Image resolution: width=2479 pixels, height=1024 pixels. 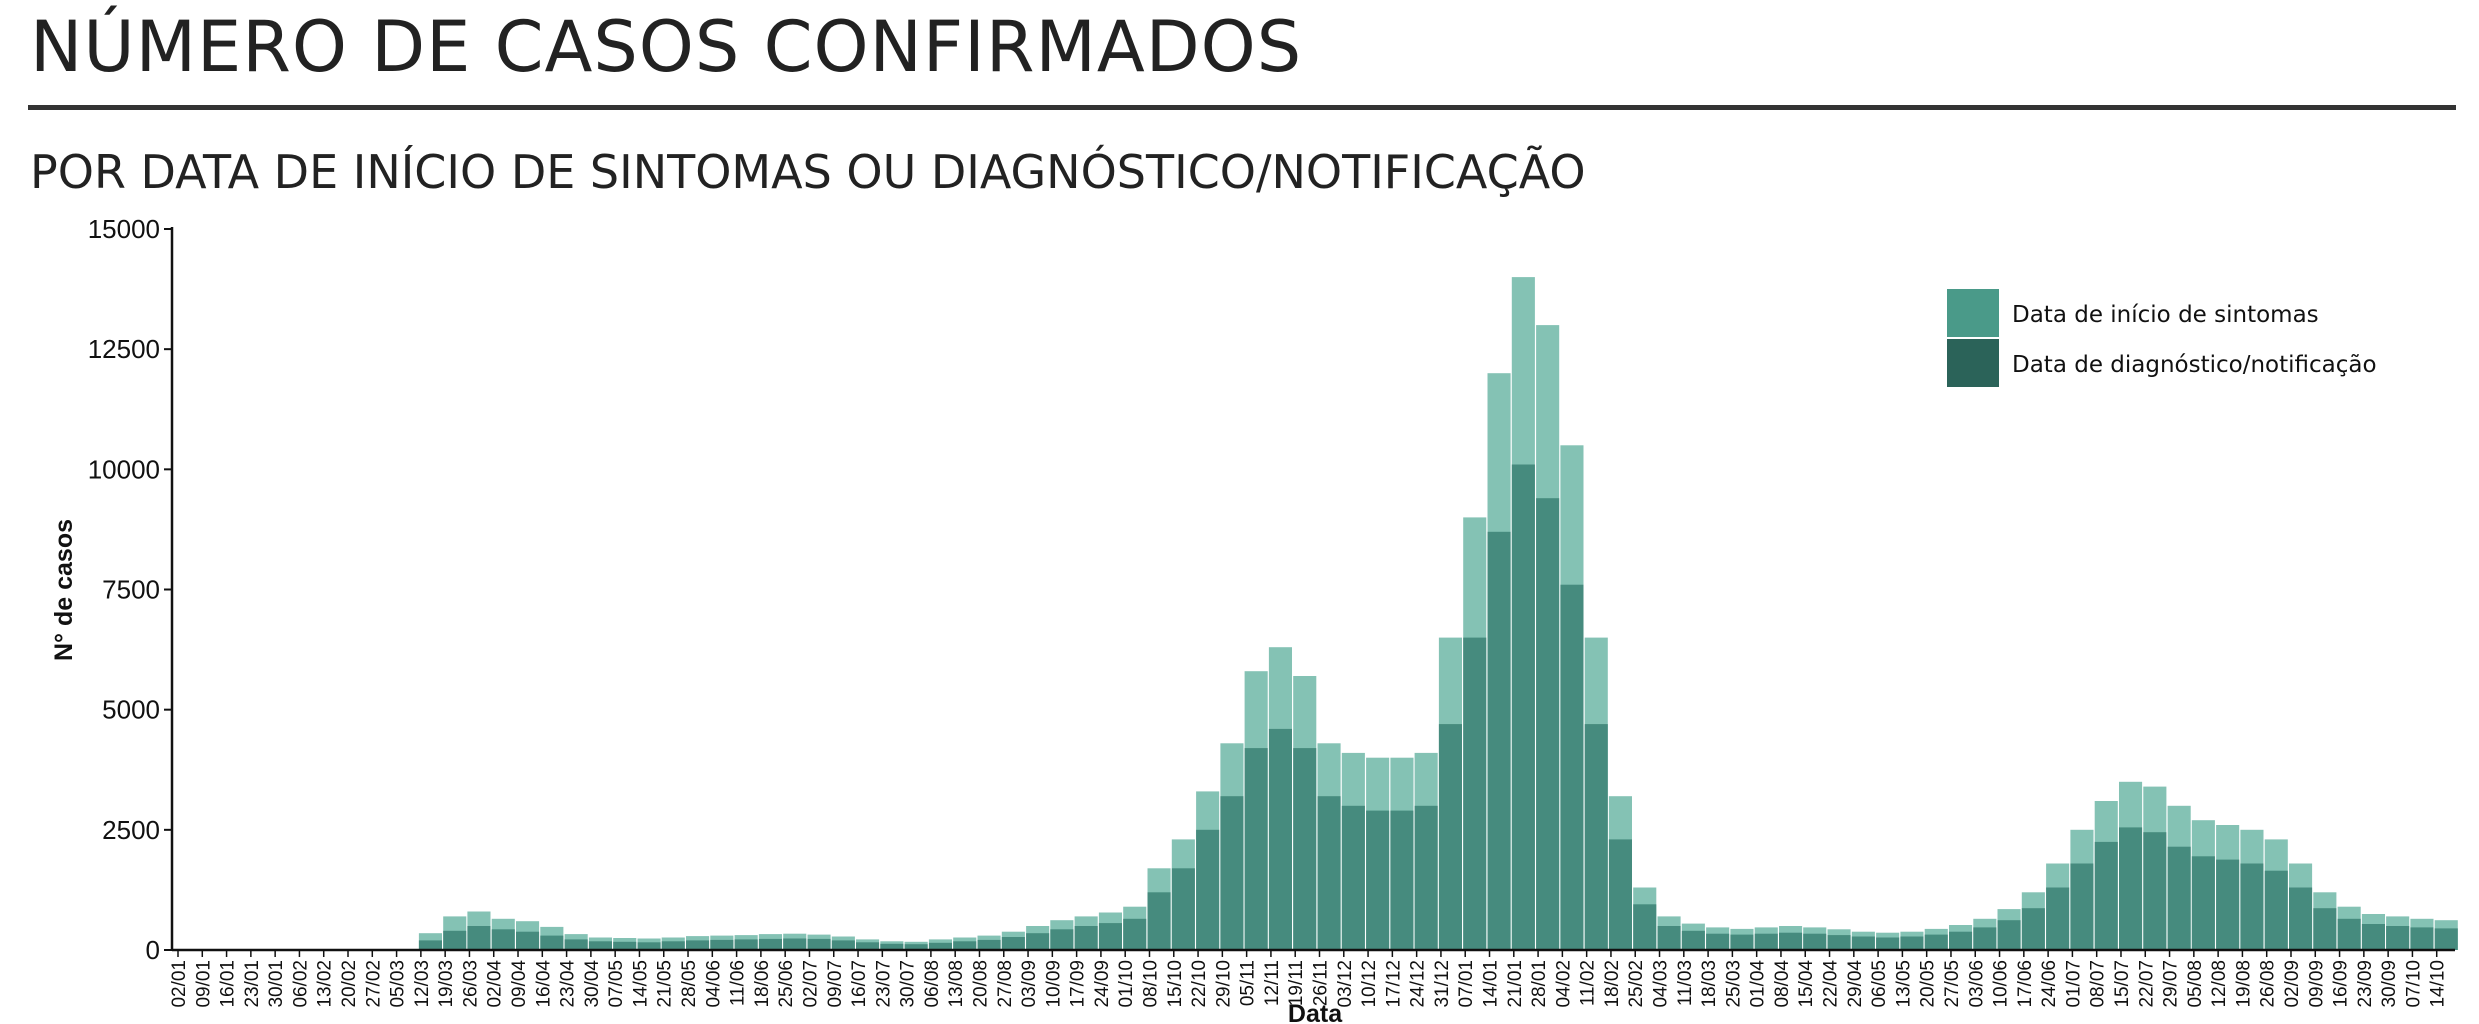 What do you see at coordinates (2165, 315) in the screenshot?
I see `legend-label-1: Data de início de sintomas` at bounding box center [2165, 315].